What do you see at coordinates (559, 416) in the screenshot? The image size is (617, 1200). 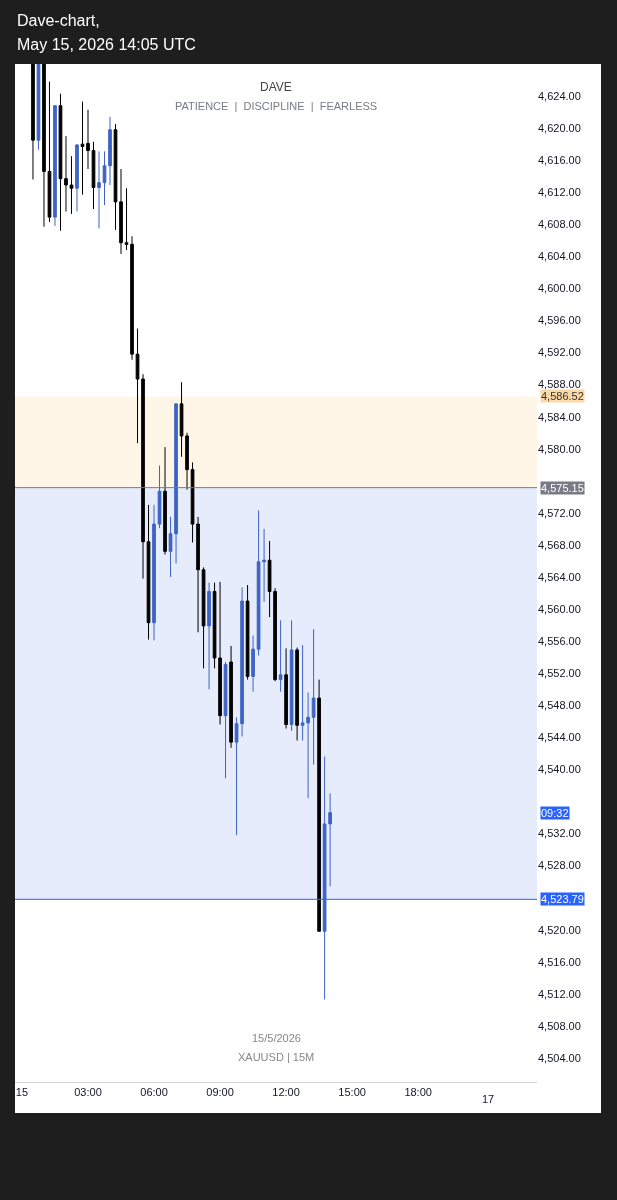 I see `y-tick-label: 4,584.00` at bounding box center [559, 416].